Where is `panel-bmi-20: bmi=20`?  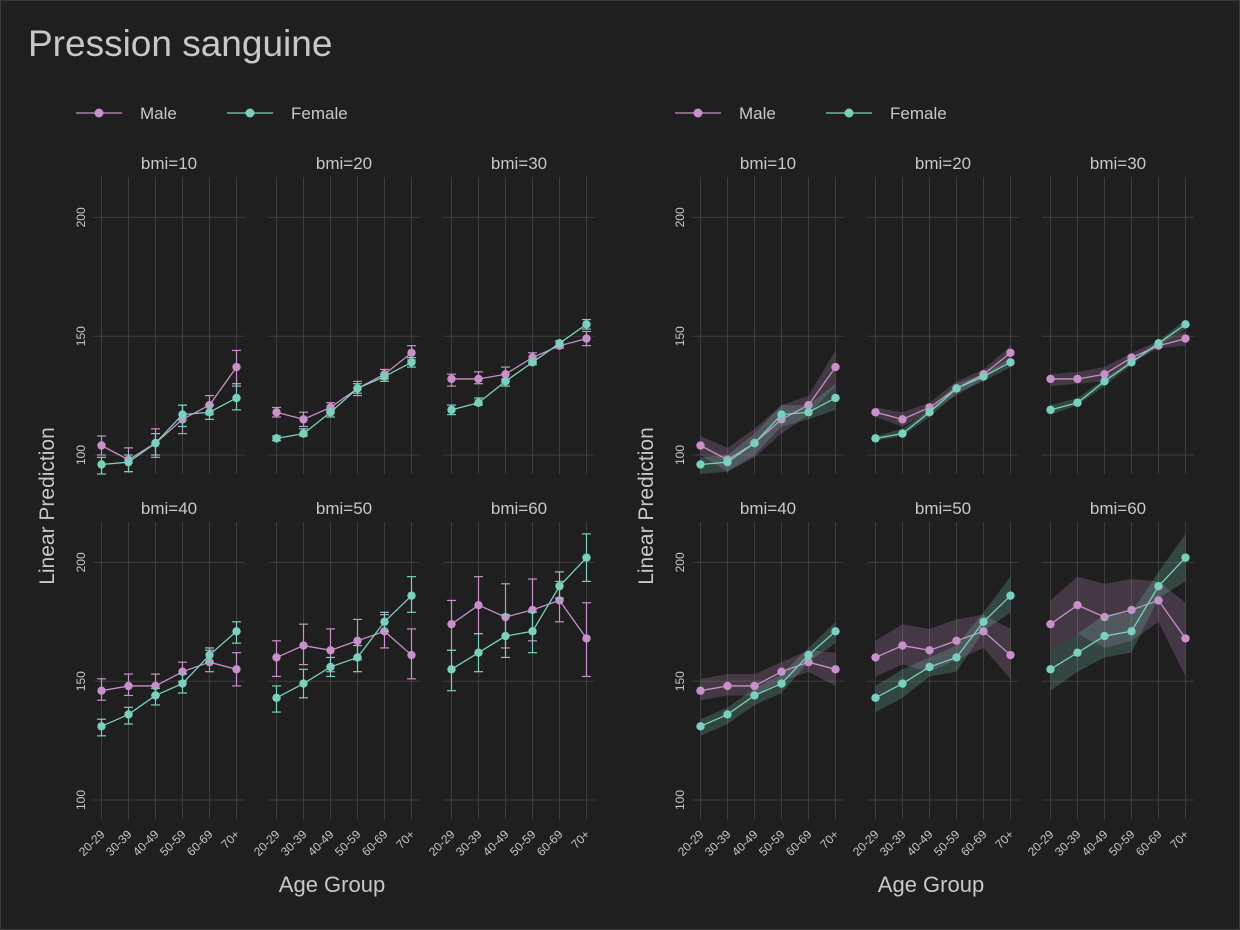
panel-bmi-20: bmi=20 is located at coordinates (943, 314).